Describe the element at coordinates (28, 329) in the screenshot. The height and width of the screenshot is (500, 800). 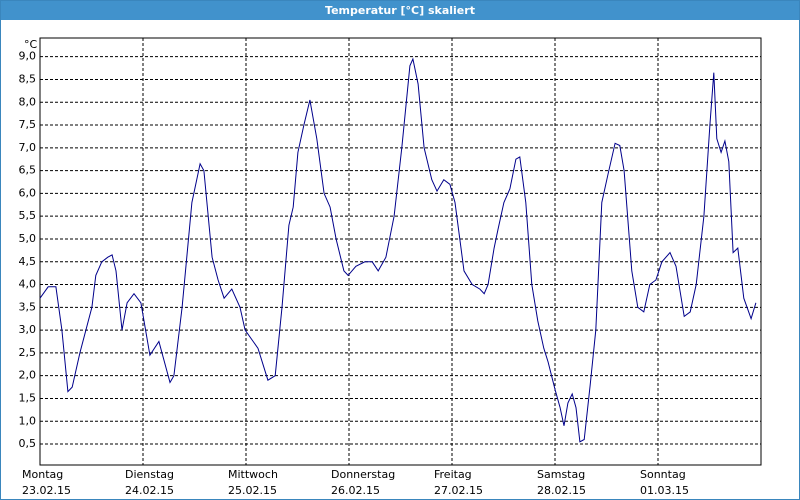
I see `y-tick-label: 3,0` at that location.